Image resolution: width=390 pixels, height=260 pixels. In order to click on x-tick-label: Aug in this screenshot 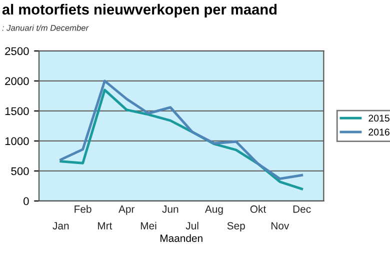, I will do `click(213, 210)`.